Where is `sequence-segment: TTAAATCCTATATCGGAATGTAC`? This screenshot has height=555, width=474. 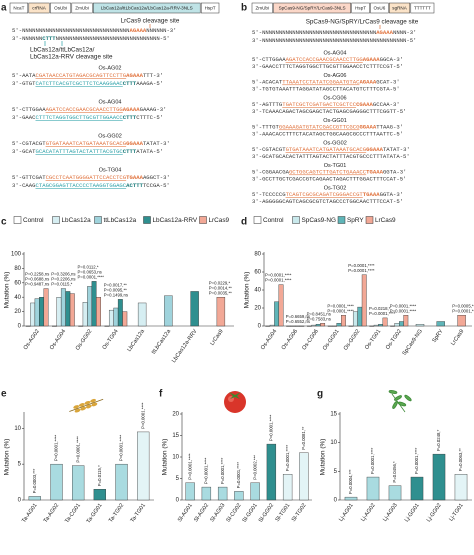 sequence-segment: TTAAATCCTATATCGGAATGTAC is located at coordinates (321, 82).